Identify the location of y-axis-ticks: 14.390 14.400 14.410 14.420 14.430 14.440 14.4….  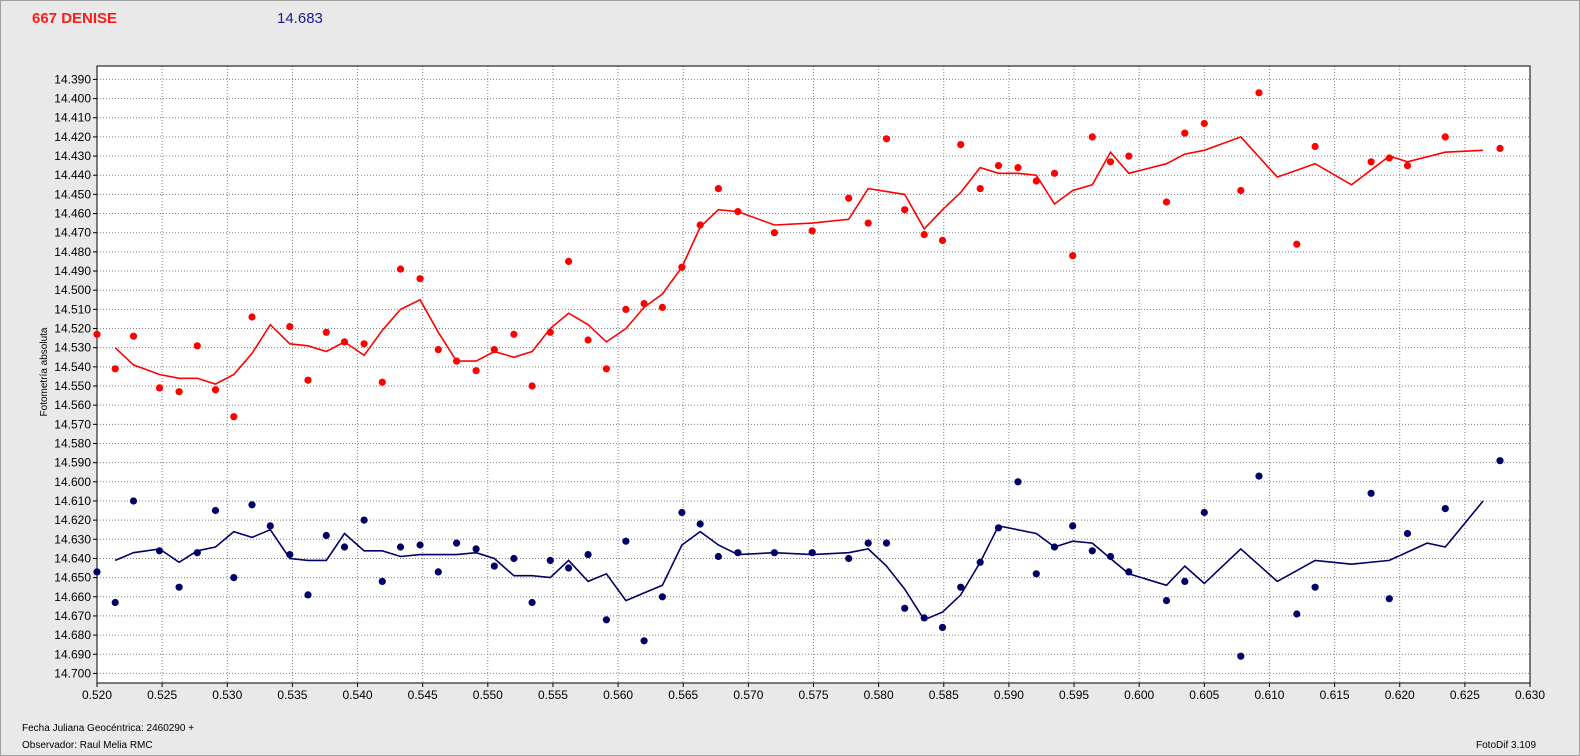
(75, 376).